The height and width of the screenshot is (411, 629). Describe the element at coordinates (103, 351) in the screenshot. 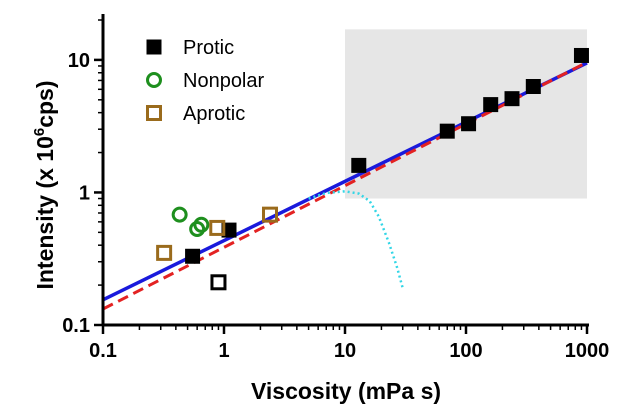

I see `x-tick-label: 0.1` at that location.